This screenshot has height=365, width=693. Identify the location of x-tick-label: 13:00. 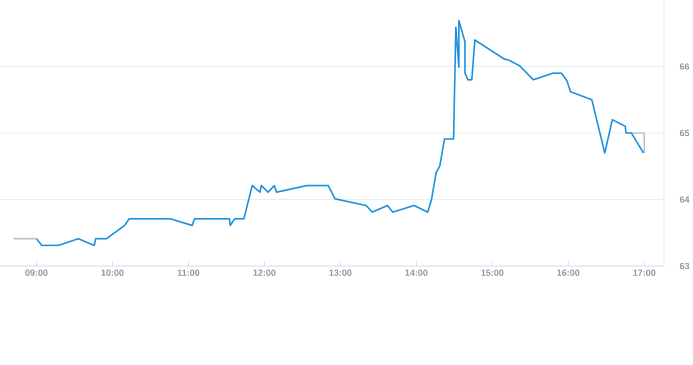
(340, 273).